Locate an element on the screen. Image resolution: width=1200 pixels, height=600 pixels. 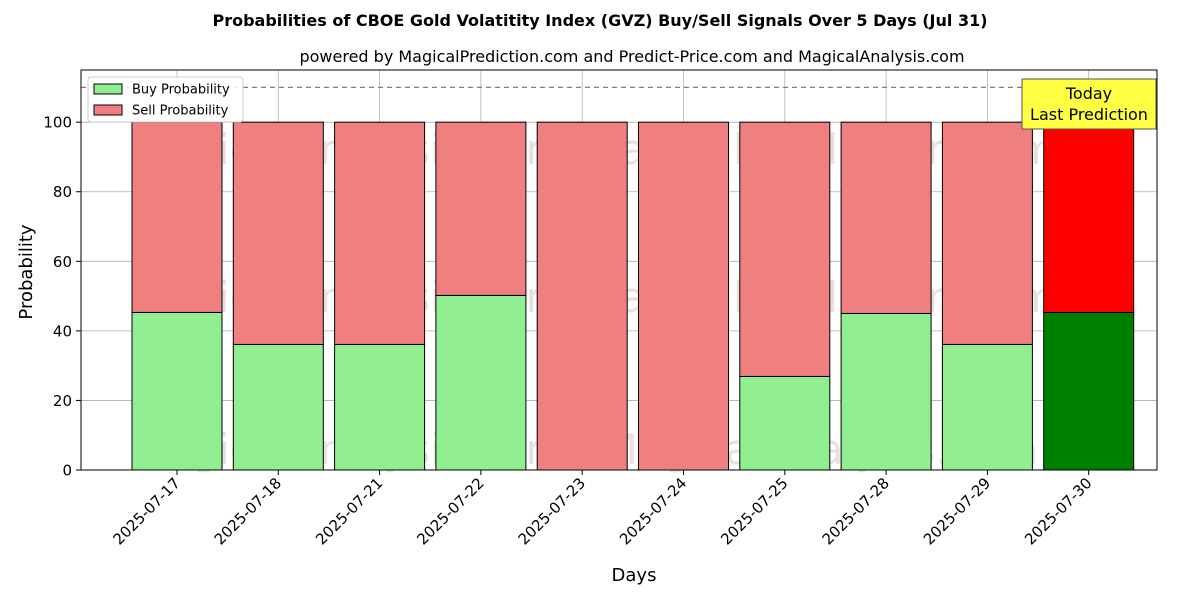
y-tick-label: 80 is located at coordinates (62, 192).